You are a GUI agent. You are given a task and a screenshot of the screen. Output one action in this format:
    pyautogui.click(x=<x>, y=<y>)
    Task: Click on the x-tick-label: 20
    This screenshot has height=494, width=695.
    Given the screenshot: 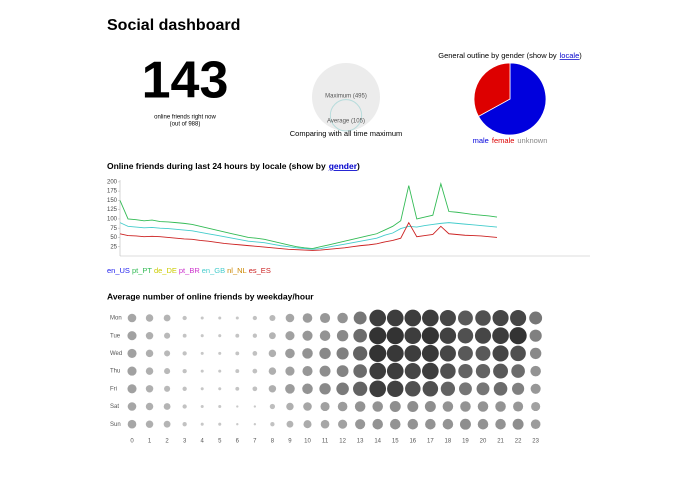 What is the action you would take?
    pyautogui.click(x=483, y=442)
    